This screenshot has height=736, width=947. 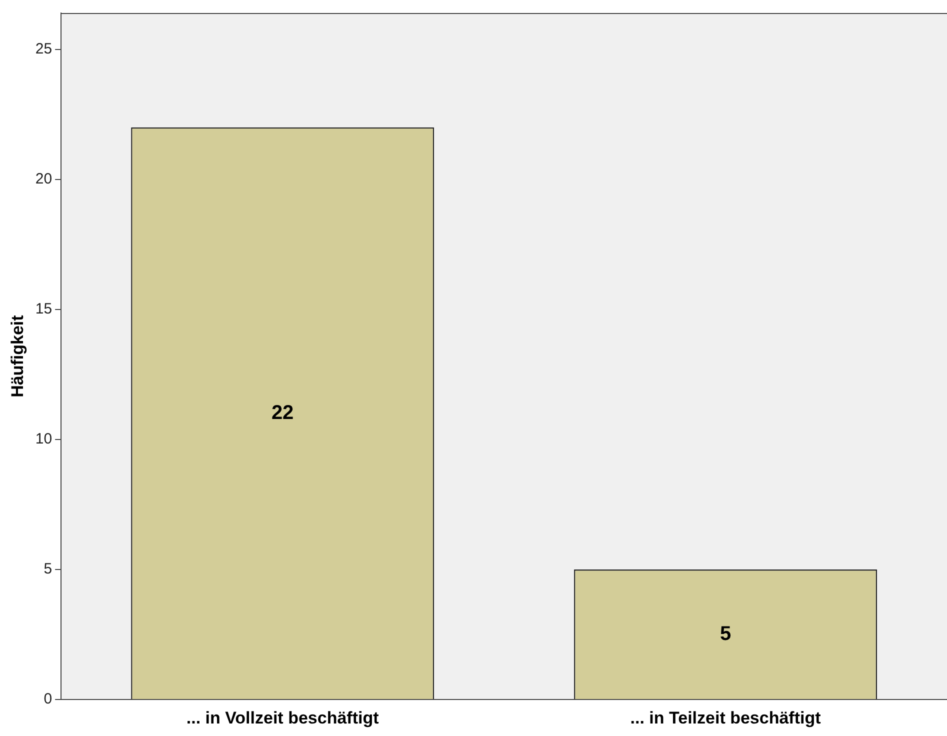 I want to click on data-label: 22, so click(x=282, y=413).